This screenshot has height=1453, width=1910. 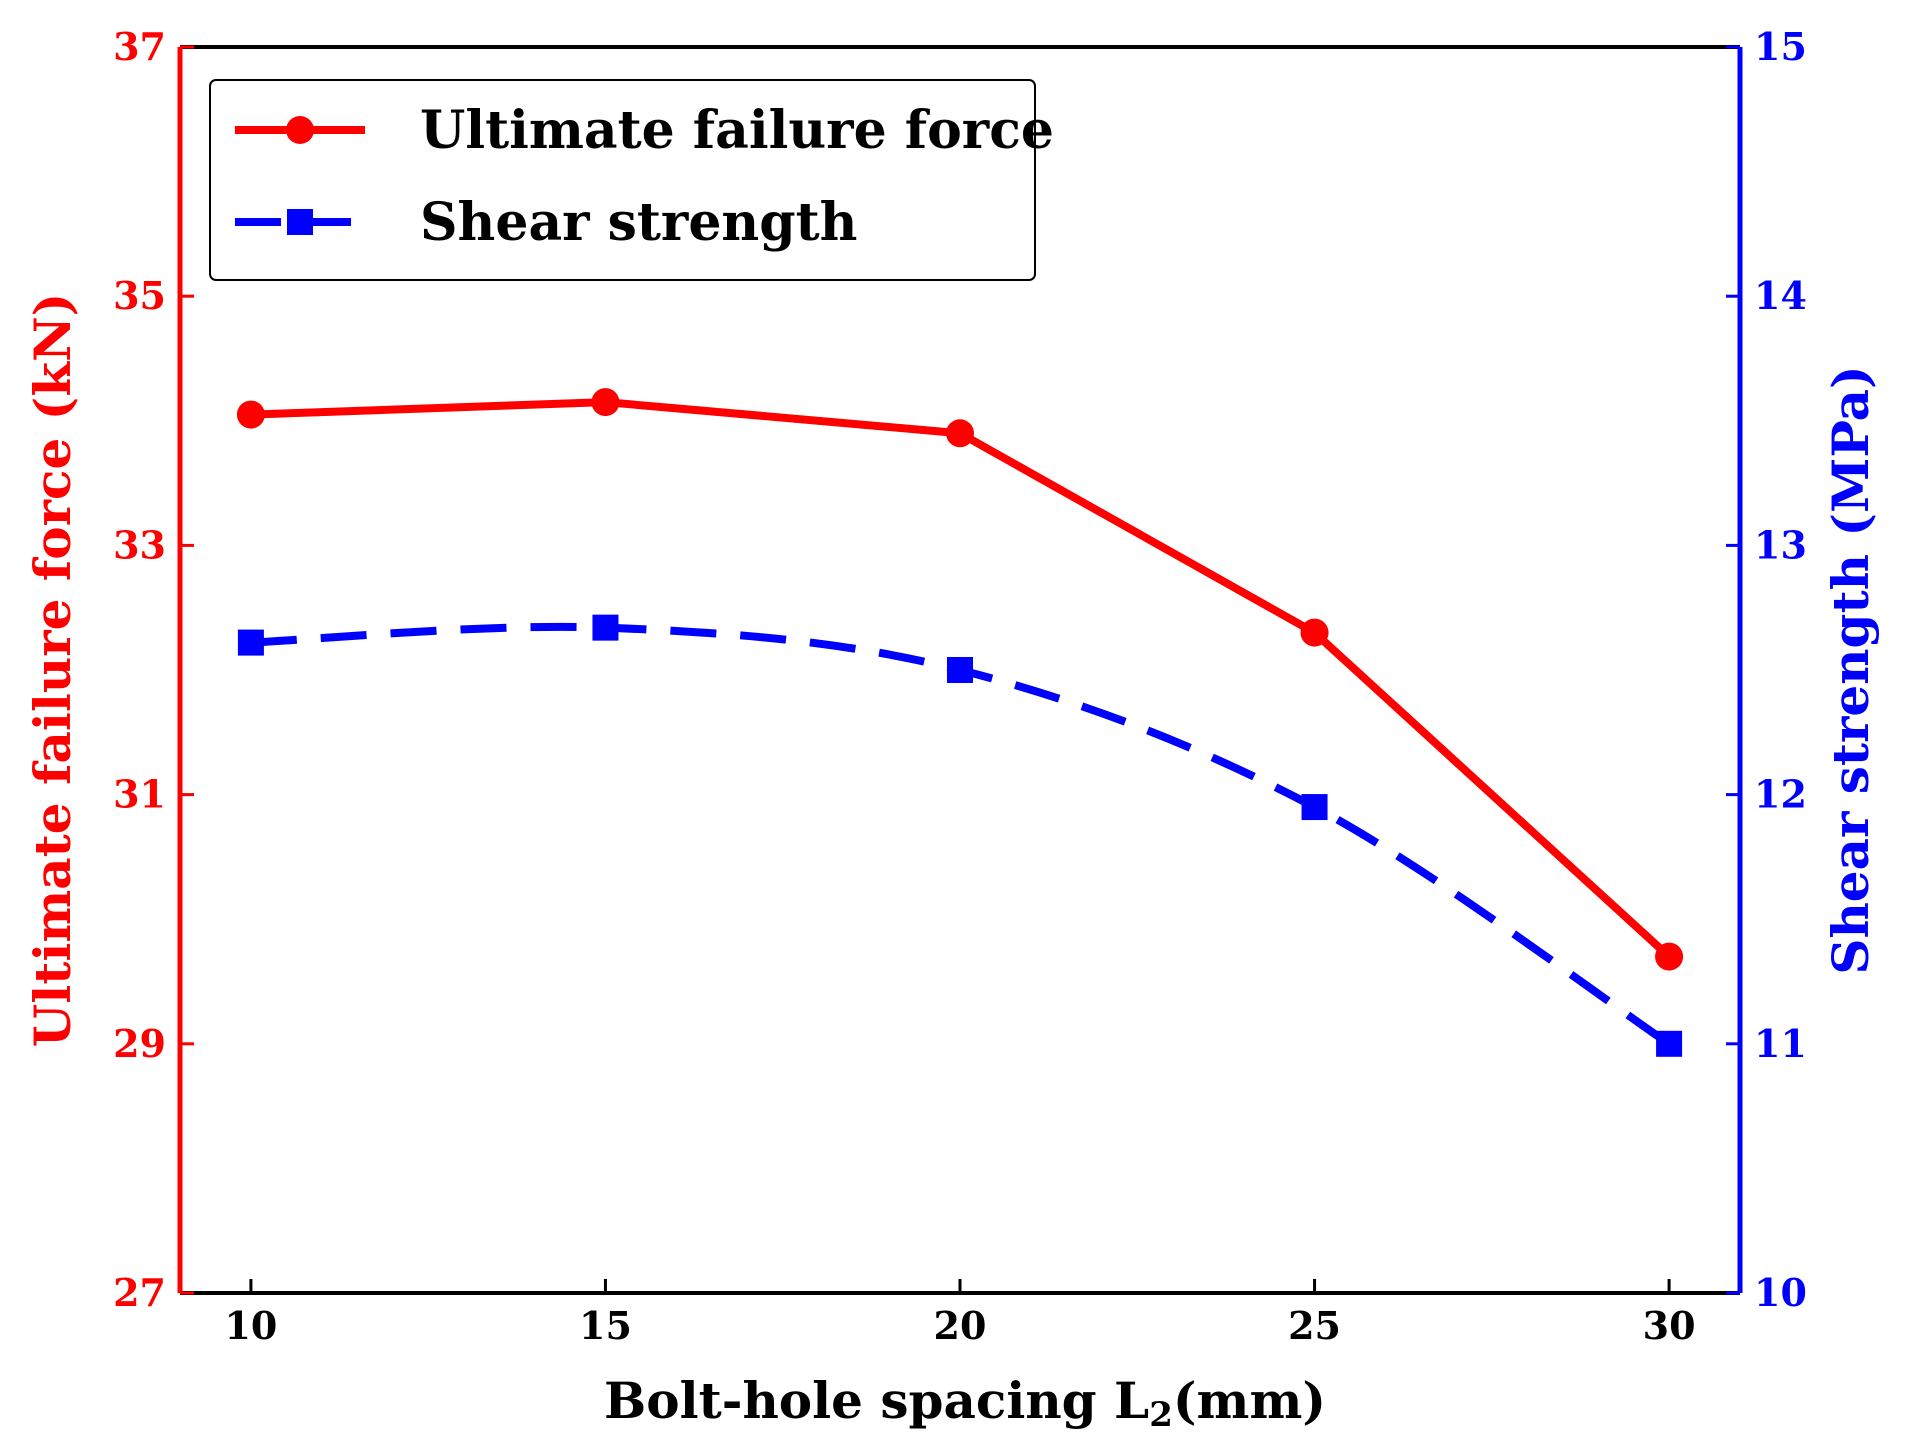 What do you see at coordinates (250, 1325) in the screenshot?
I see `x-tick-label: 10` at bounding box center [250, 1325].